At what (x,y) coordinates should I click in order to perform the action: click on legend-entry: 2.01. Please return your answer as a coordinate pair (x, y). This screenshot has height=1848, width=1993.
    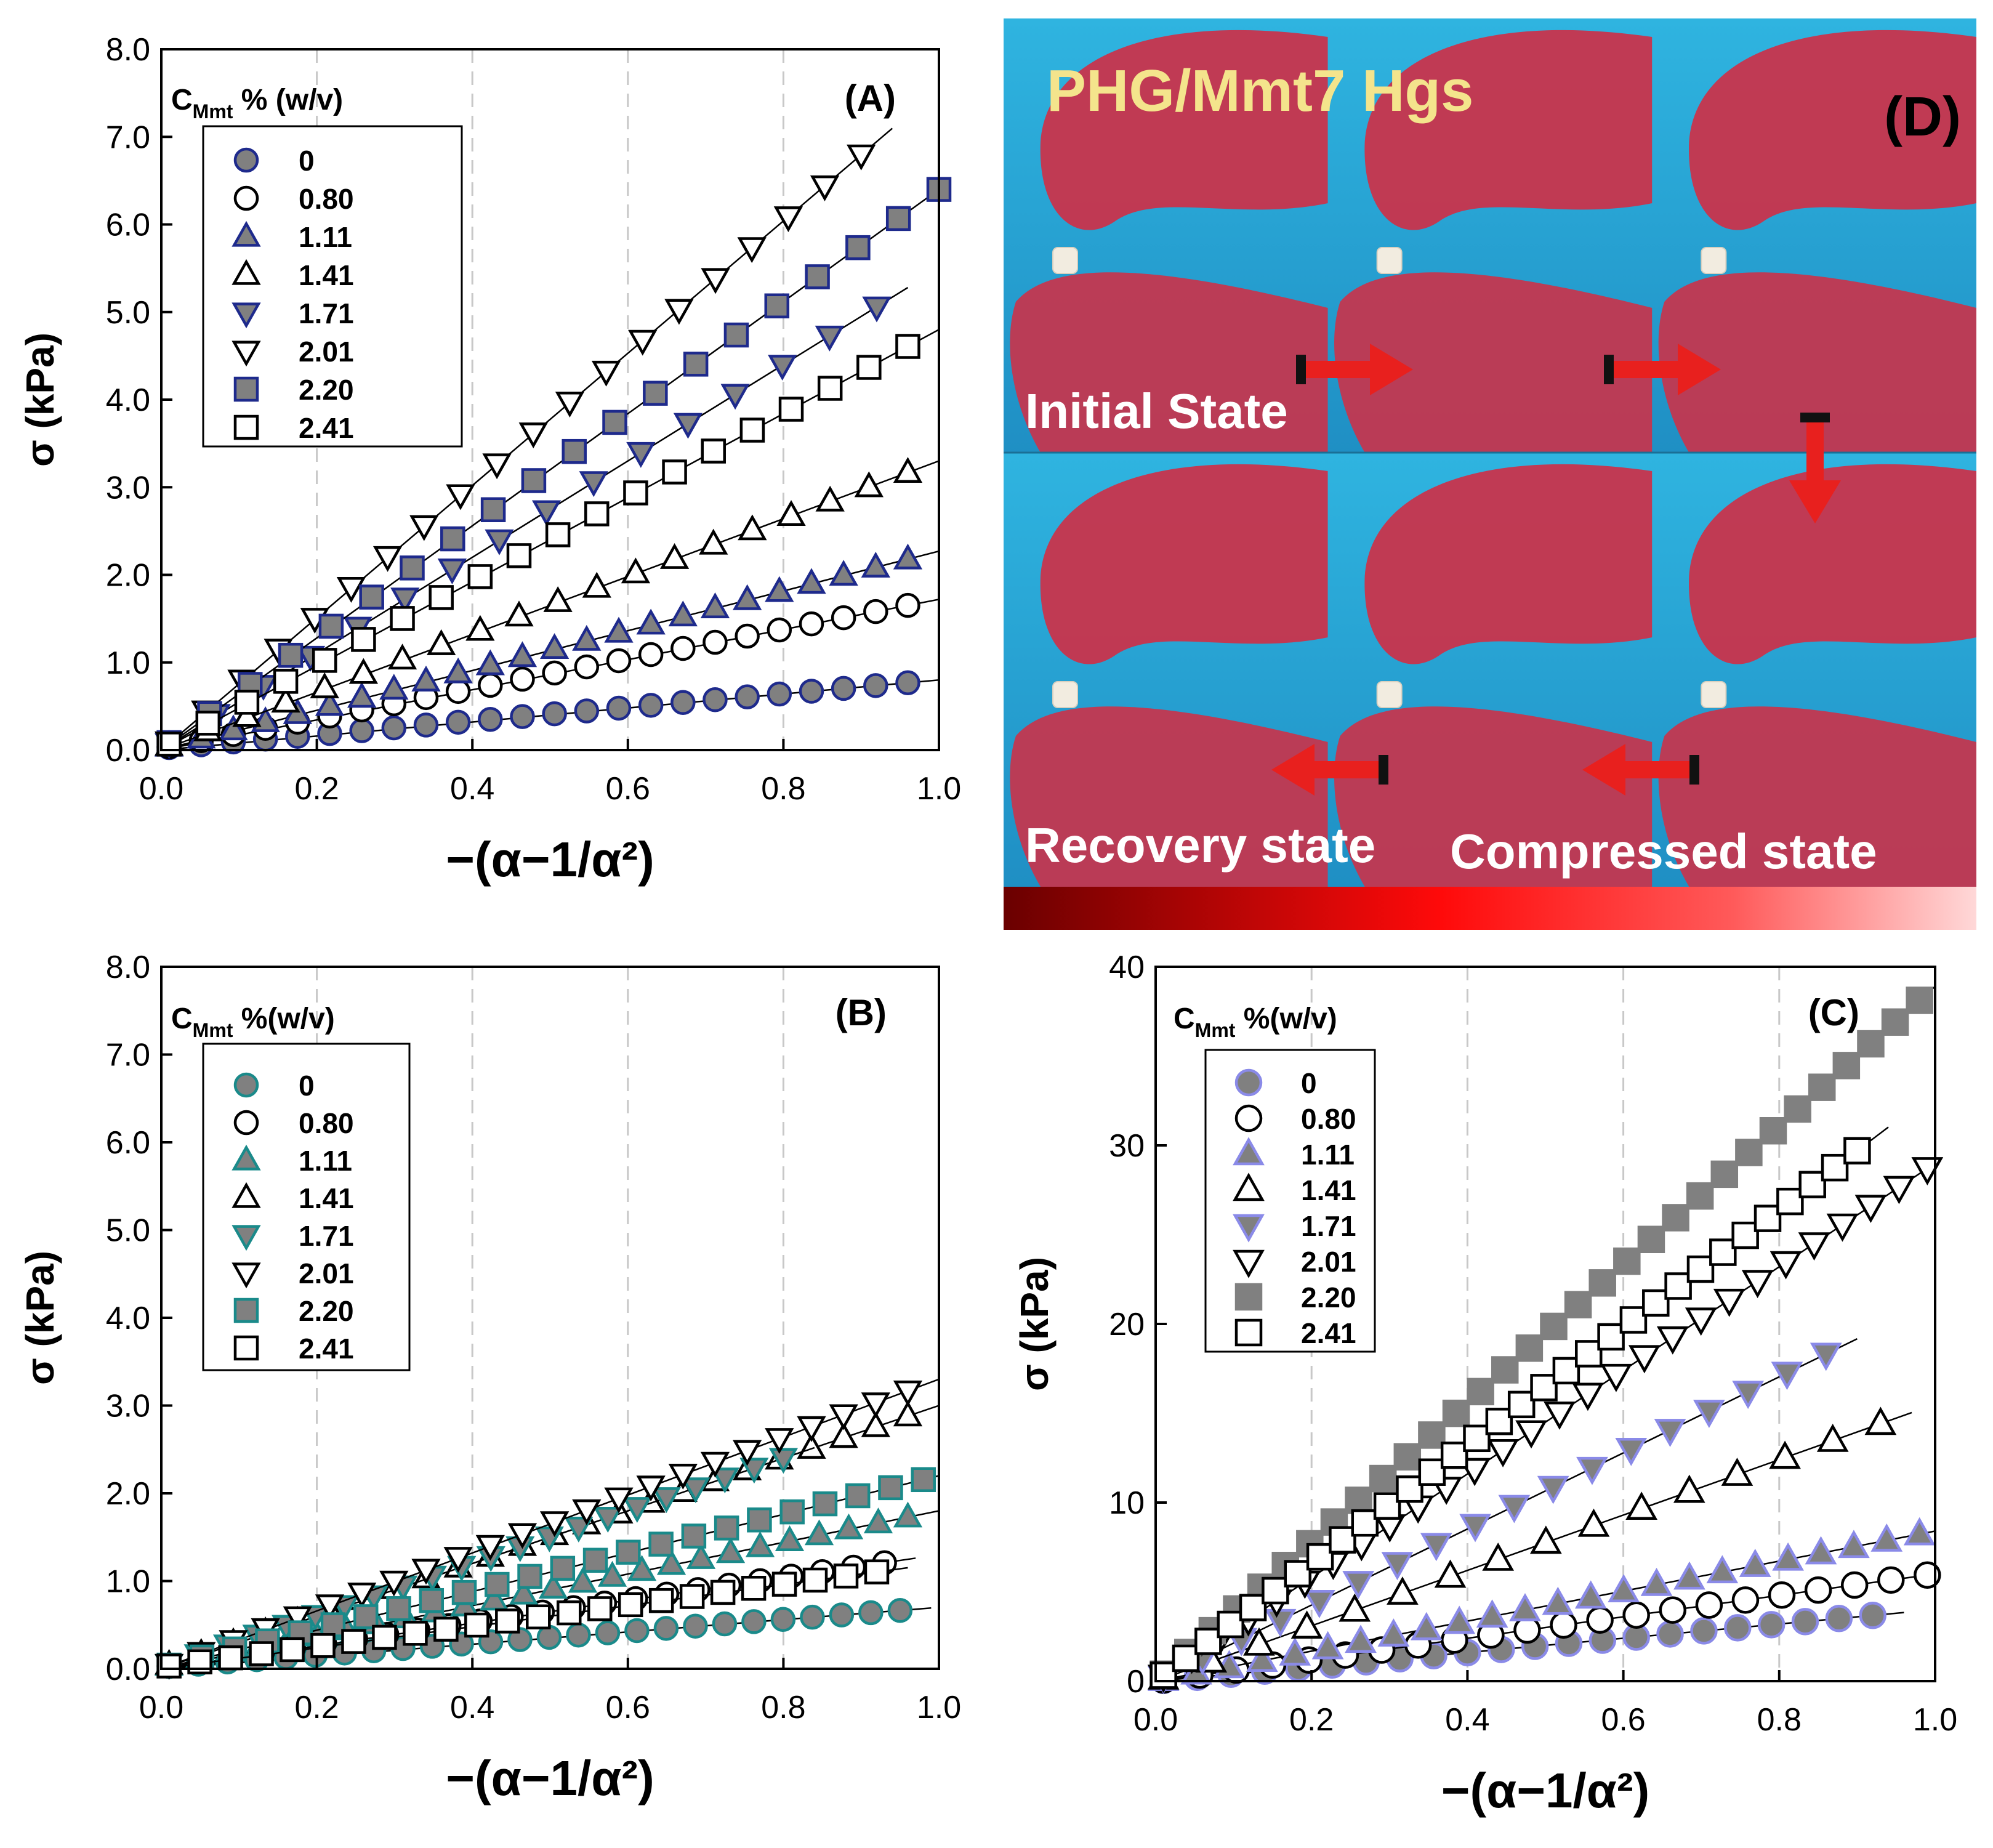
    Looking at the image, I should click on (326, 1273).